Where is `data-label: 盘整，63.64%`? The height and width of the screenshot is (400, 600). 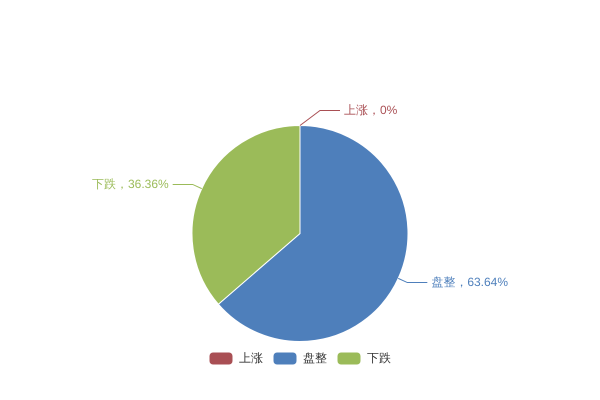
data-label: 盘整，63.64% is located at coordinates (469, 281).